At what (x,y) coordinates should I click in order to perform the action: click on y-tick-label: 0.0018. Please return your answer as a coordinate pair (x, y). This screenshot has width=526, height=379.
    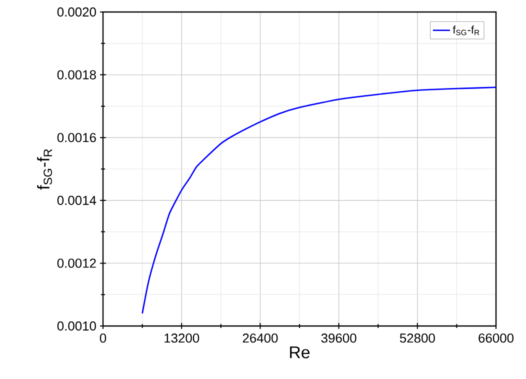
    Looking at the image, I should click on (76, 75).